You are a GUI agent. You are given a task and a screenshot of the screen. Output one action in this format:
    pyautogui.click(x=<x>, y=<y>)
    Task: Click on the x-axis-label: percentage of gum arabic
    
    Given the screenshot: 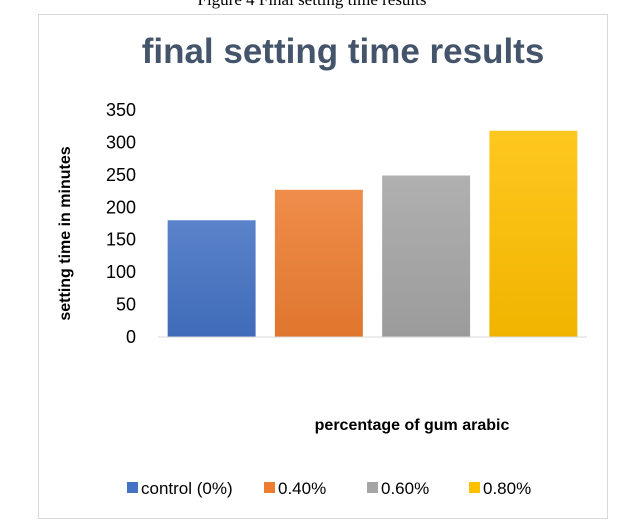 What is the action you would take?
    pyautogui.click(x=412, y=425)
    